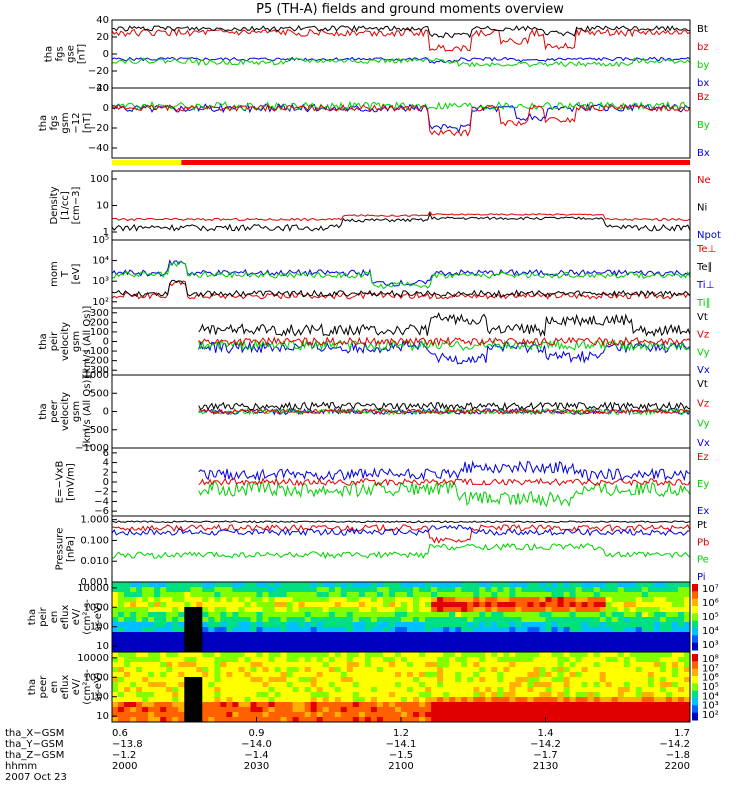 This screenshot has width=750, height=800. Describe the element at coordinates (120, 733) in the screenshot. I see `x-tick-label: 0.6` at that location.